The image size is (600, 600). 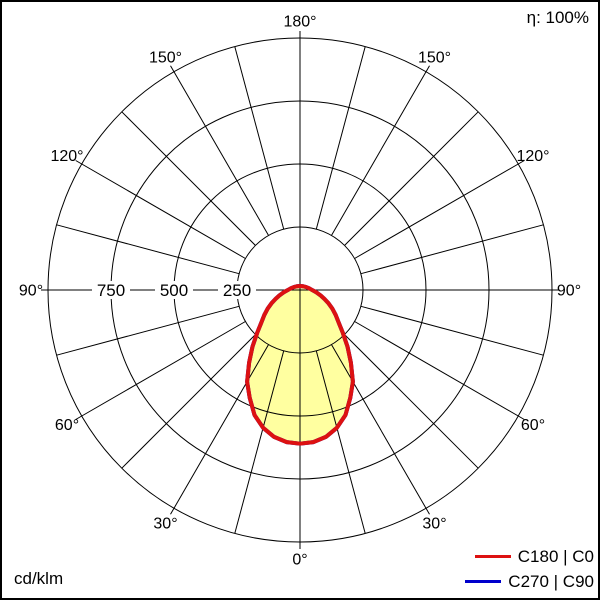 What do you see at coordinates (557, 17) in the screenshot?
I see `efficiency-label: η: 100%` at bounding box center [557, 17].